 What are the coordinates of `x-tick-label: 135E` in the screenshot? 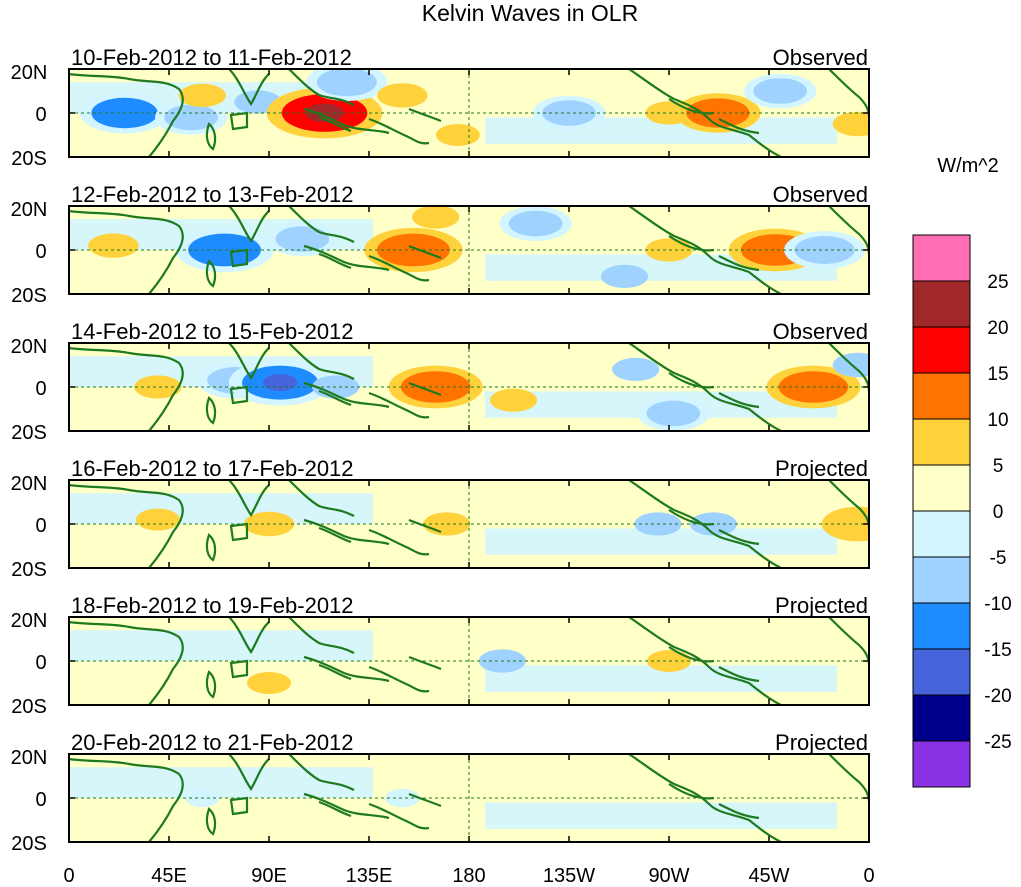 It's located at (369, 876).